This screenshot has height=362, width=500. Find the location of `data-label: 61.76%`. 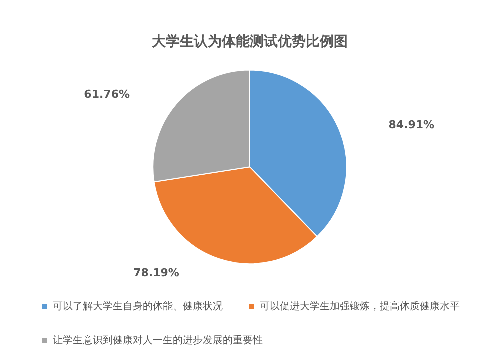

data-label: 61.76% is located at coordinates (107, 94).